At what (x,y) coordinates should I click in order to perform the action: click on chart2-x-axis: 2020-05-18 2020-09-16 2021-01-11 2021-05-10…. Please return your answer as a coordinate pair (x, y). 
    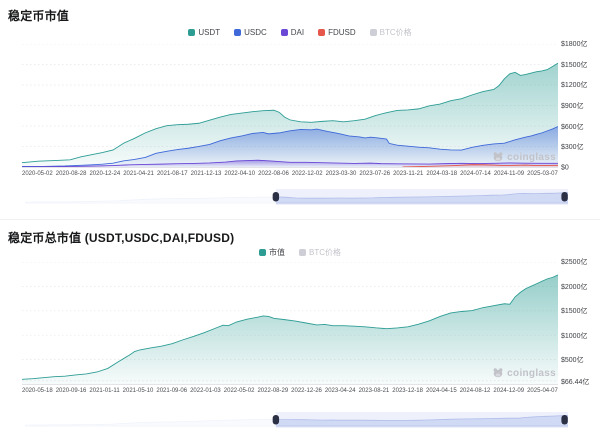
    Looking at the image, I should click on (290, 391).